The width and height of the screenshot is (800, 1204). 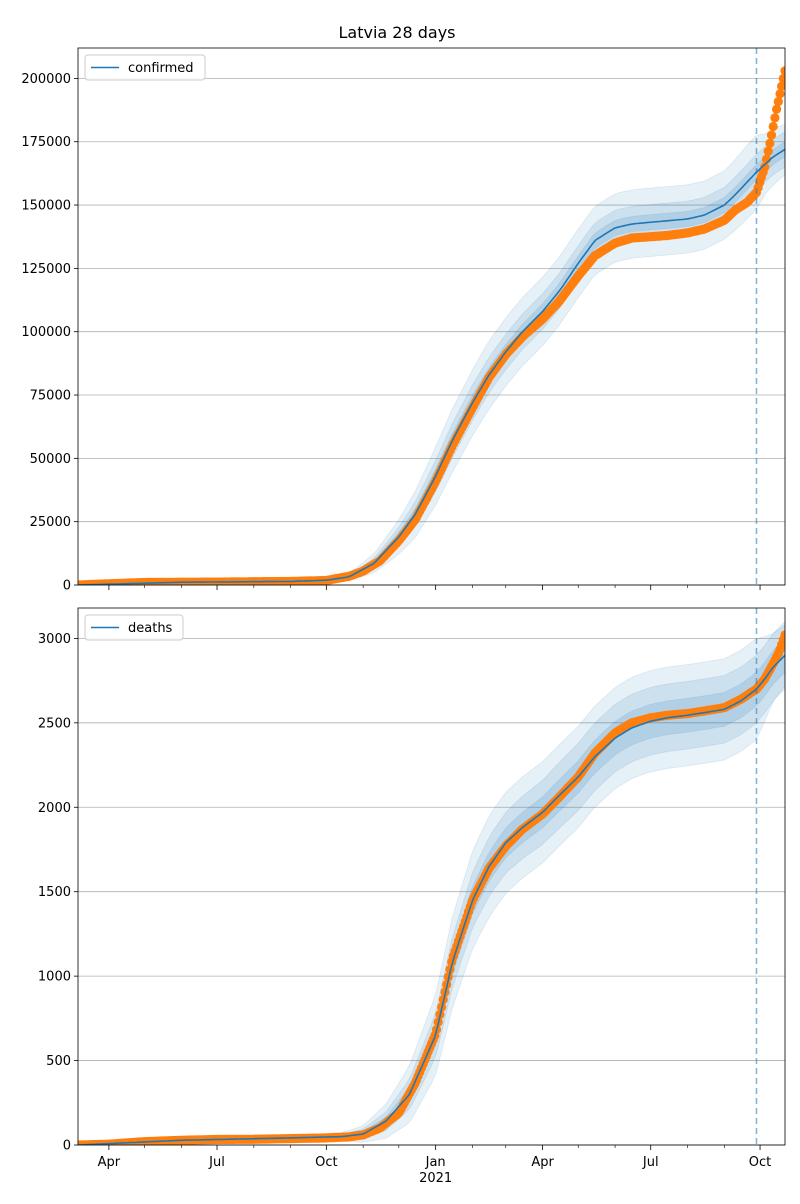 I want to click on legend: deaths, so click(x=134, y=627).